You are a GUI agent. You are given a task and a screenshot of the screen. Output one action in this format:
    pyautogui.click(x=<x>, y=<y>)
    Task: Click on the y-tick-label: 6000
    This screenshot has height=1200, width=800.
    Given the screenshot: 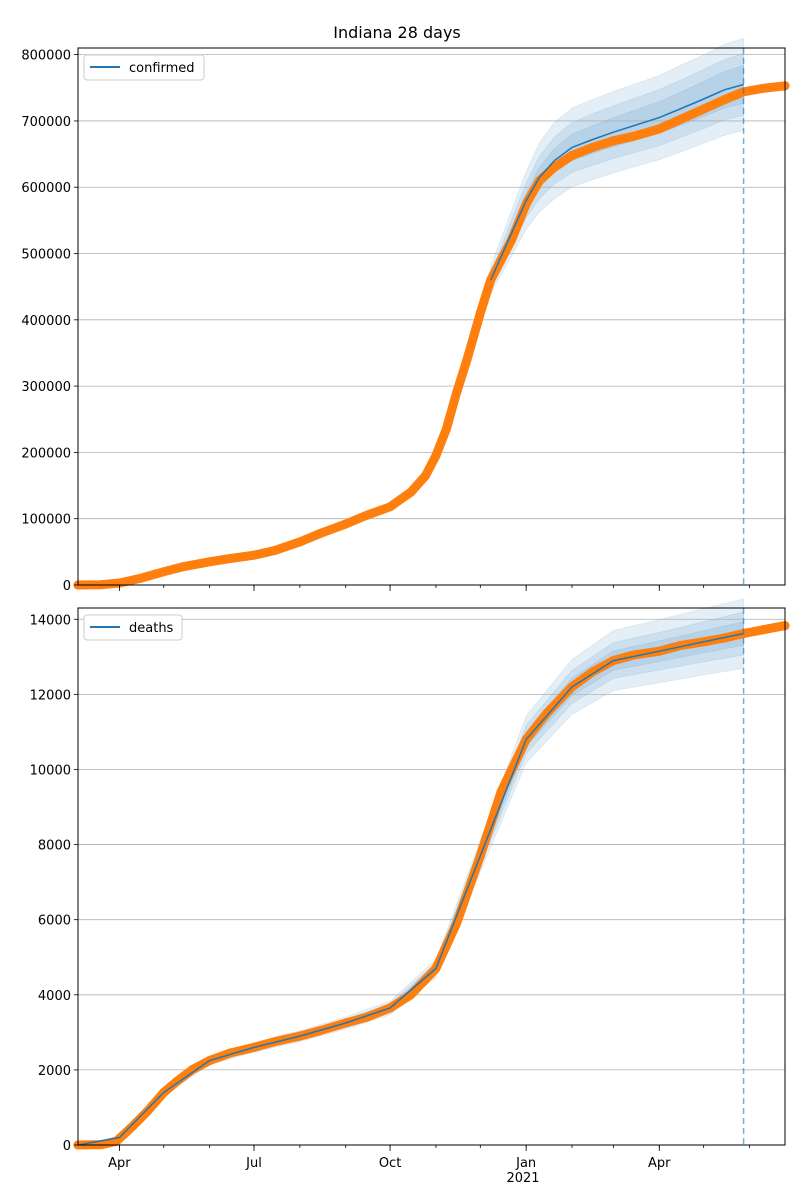 What is the action you would take?
    pyautogui.click(x=54, y=921)
    